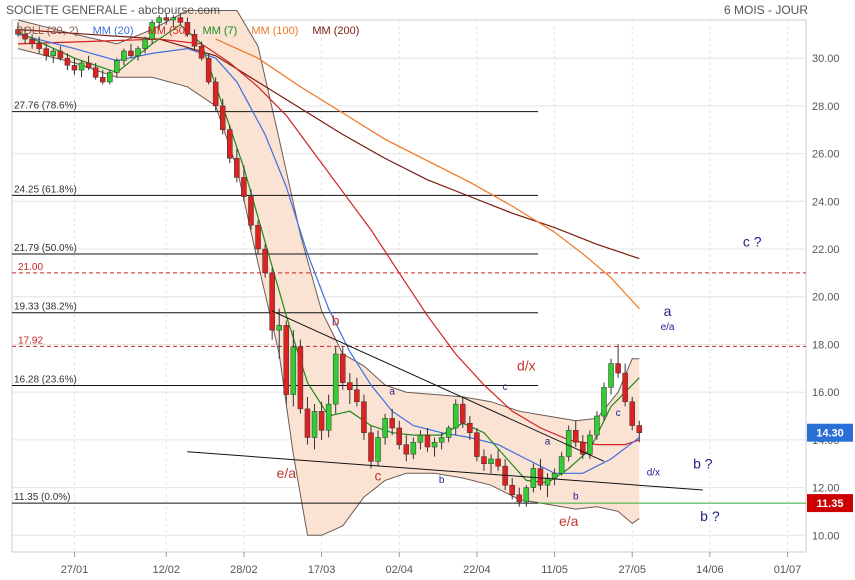 The height and width of the screenshot is (580, 855). What do you see at coordinates (244, 570) in the screenshot?
I see `x-tick-label: 28/02` at bounding box center [244, 570].